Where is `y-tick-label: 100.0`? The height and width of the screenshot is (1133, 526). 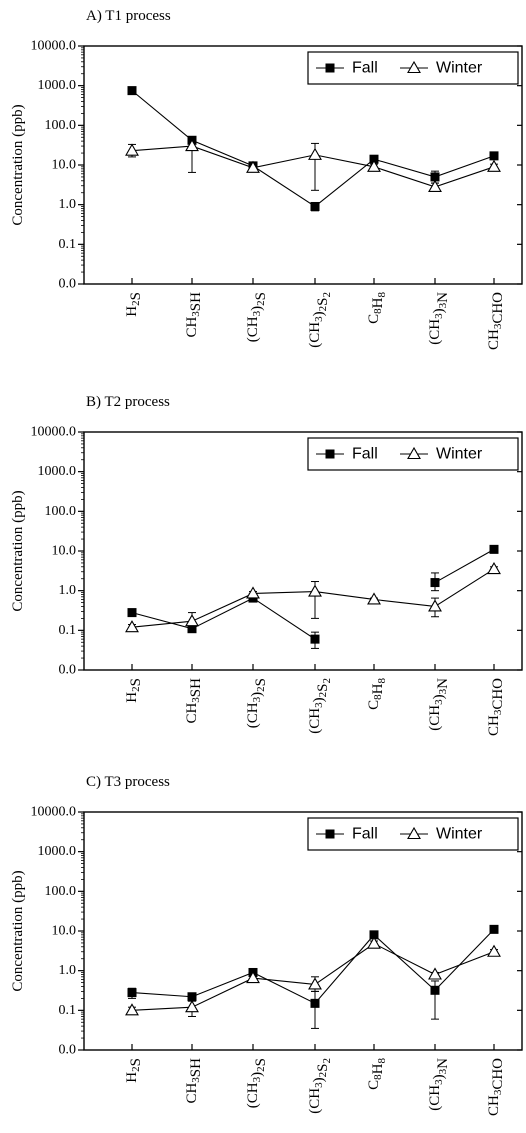 y-tick-label: 100.0 is located at coordinates (61, 125).